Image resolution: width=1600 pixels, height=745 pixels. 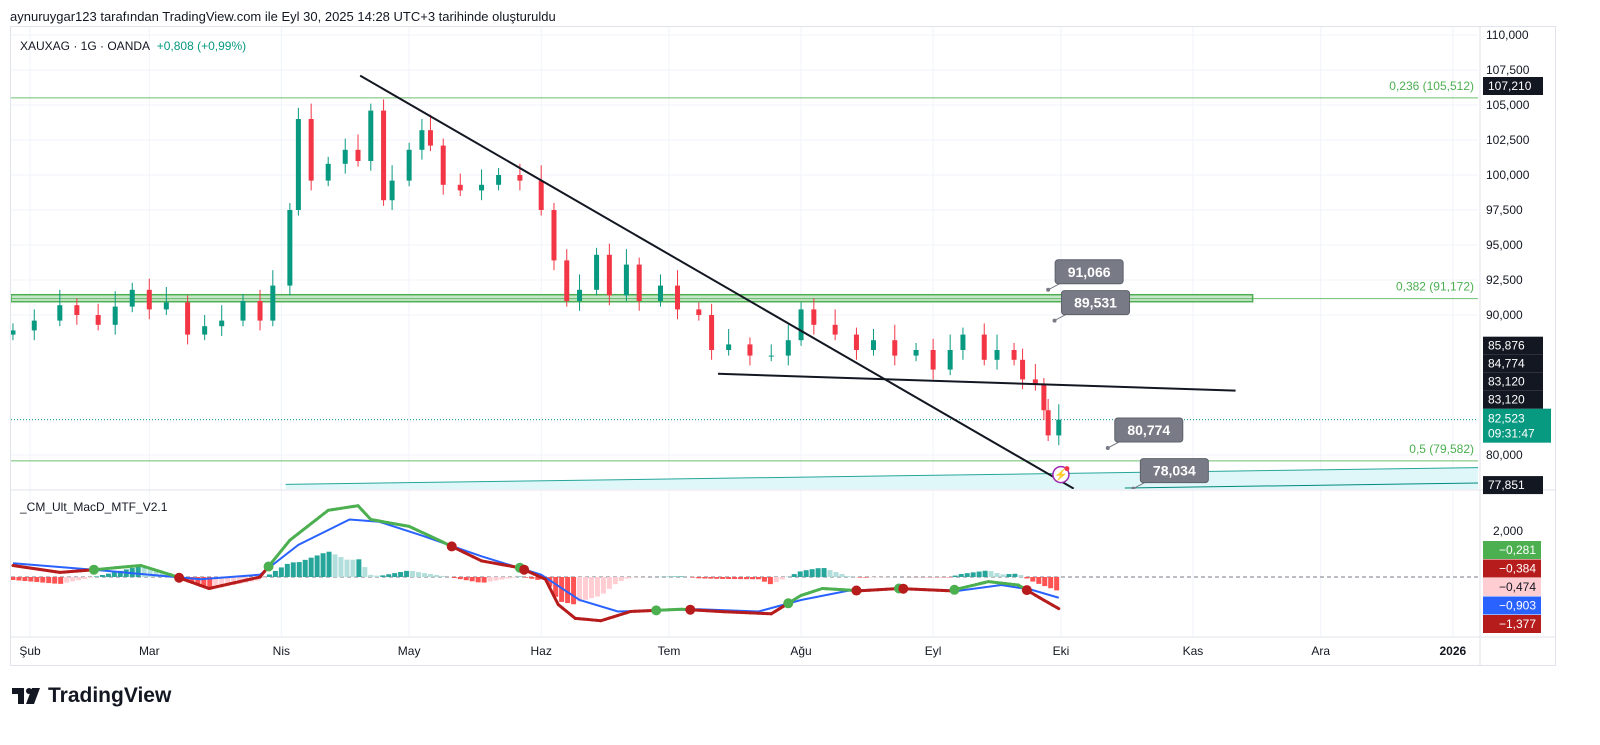 What do you see at coordinates (1067, 469) in the screenshot?
I see `alert-dot-icon` at bounding box center [1067, 469].